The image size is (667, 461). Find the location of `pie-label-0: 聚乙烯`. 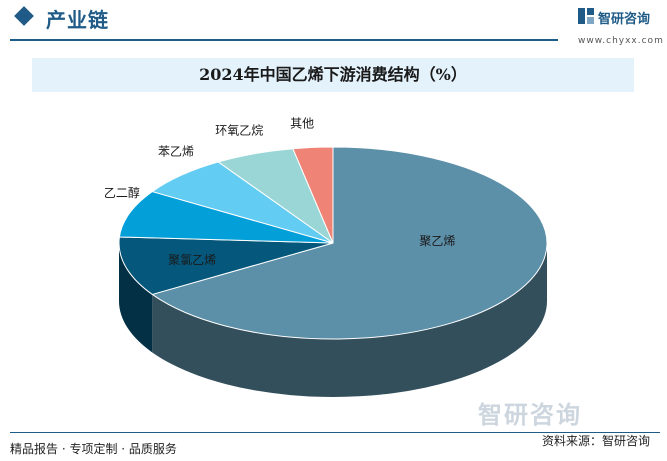

pie-label-0: 聚乙烯 is located at coordinates (437, 241).